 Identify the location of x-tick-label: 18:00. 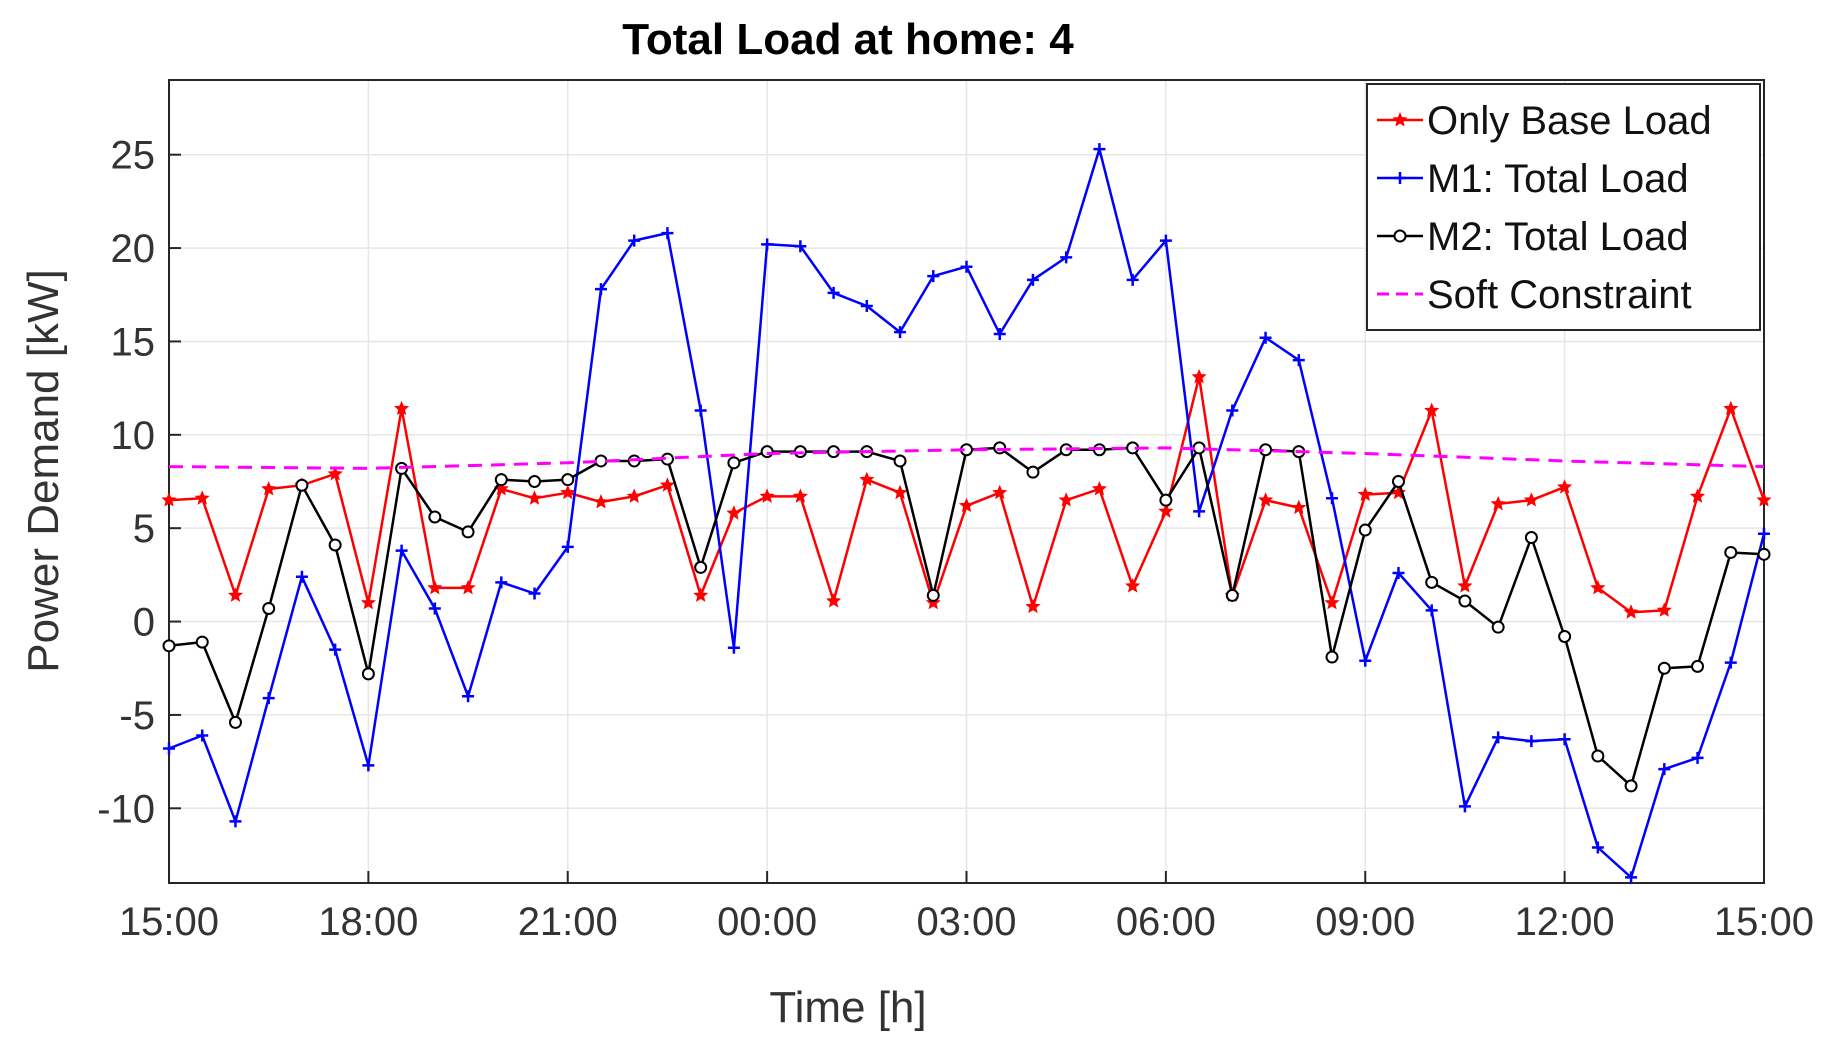
(368, 922).